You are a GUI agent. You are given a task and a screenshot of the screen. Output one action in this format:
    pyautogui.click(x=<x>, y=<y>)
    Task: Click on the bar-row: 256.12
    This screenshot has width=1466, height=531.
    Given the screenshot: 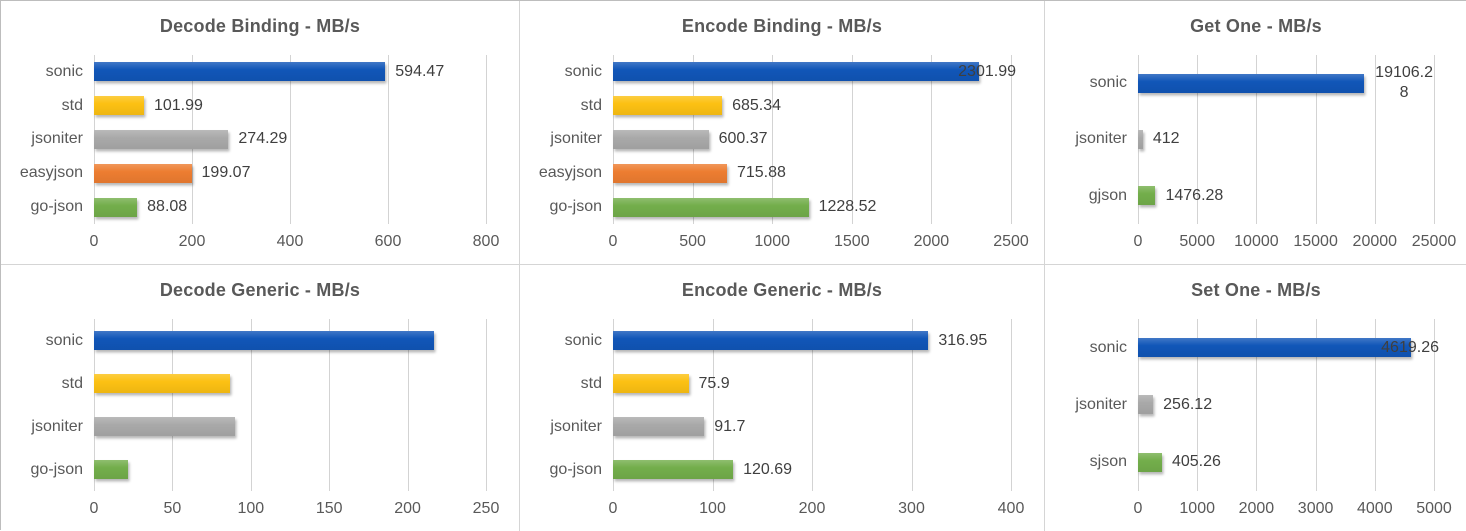 What is the action you would take?
    pyautogui.click(x=1286, y=404)
    